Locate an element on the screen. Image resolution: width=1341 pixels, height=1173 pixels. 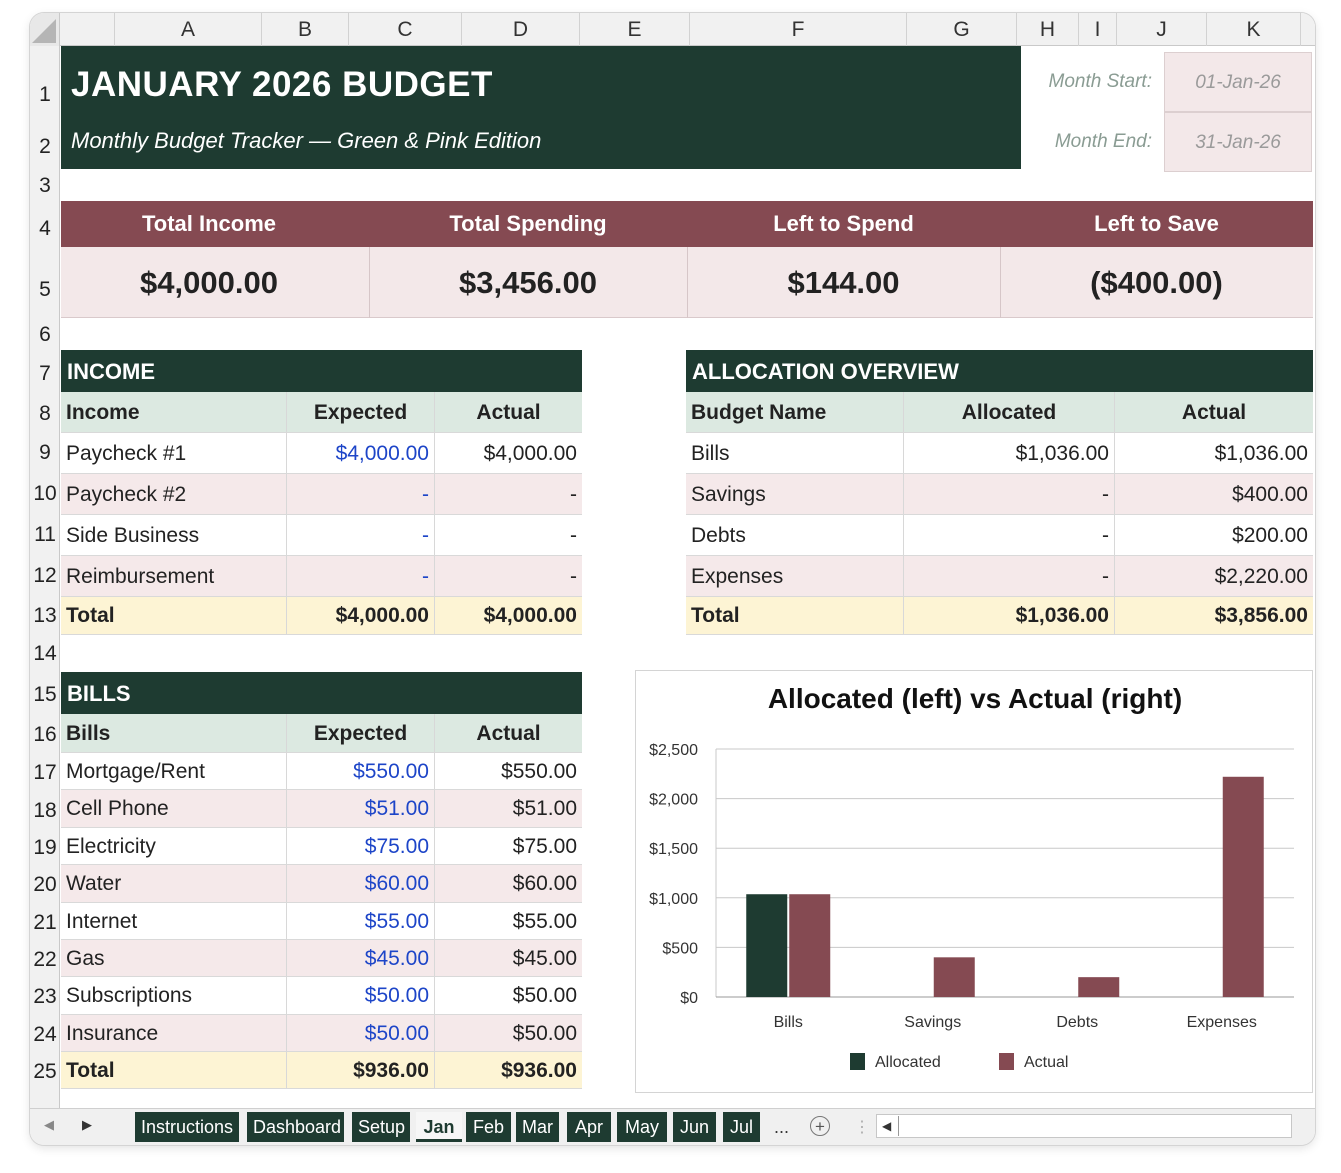
tab-dashboard: Dashboard is located at coordinates (295, 1127).